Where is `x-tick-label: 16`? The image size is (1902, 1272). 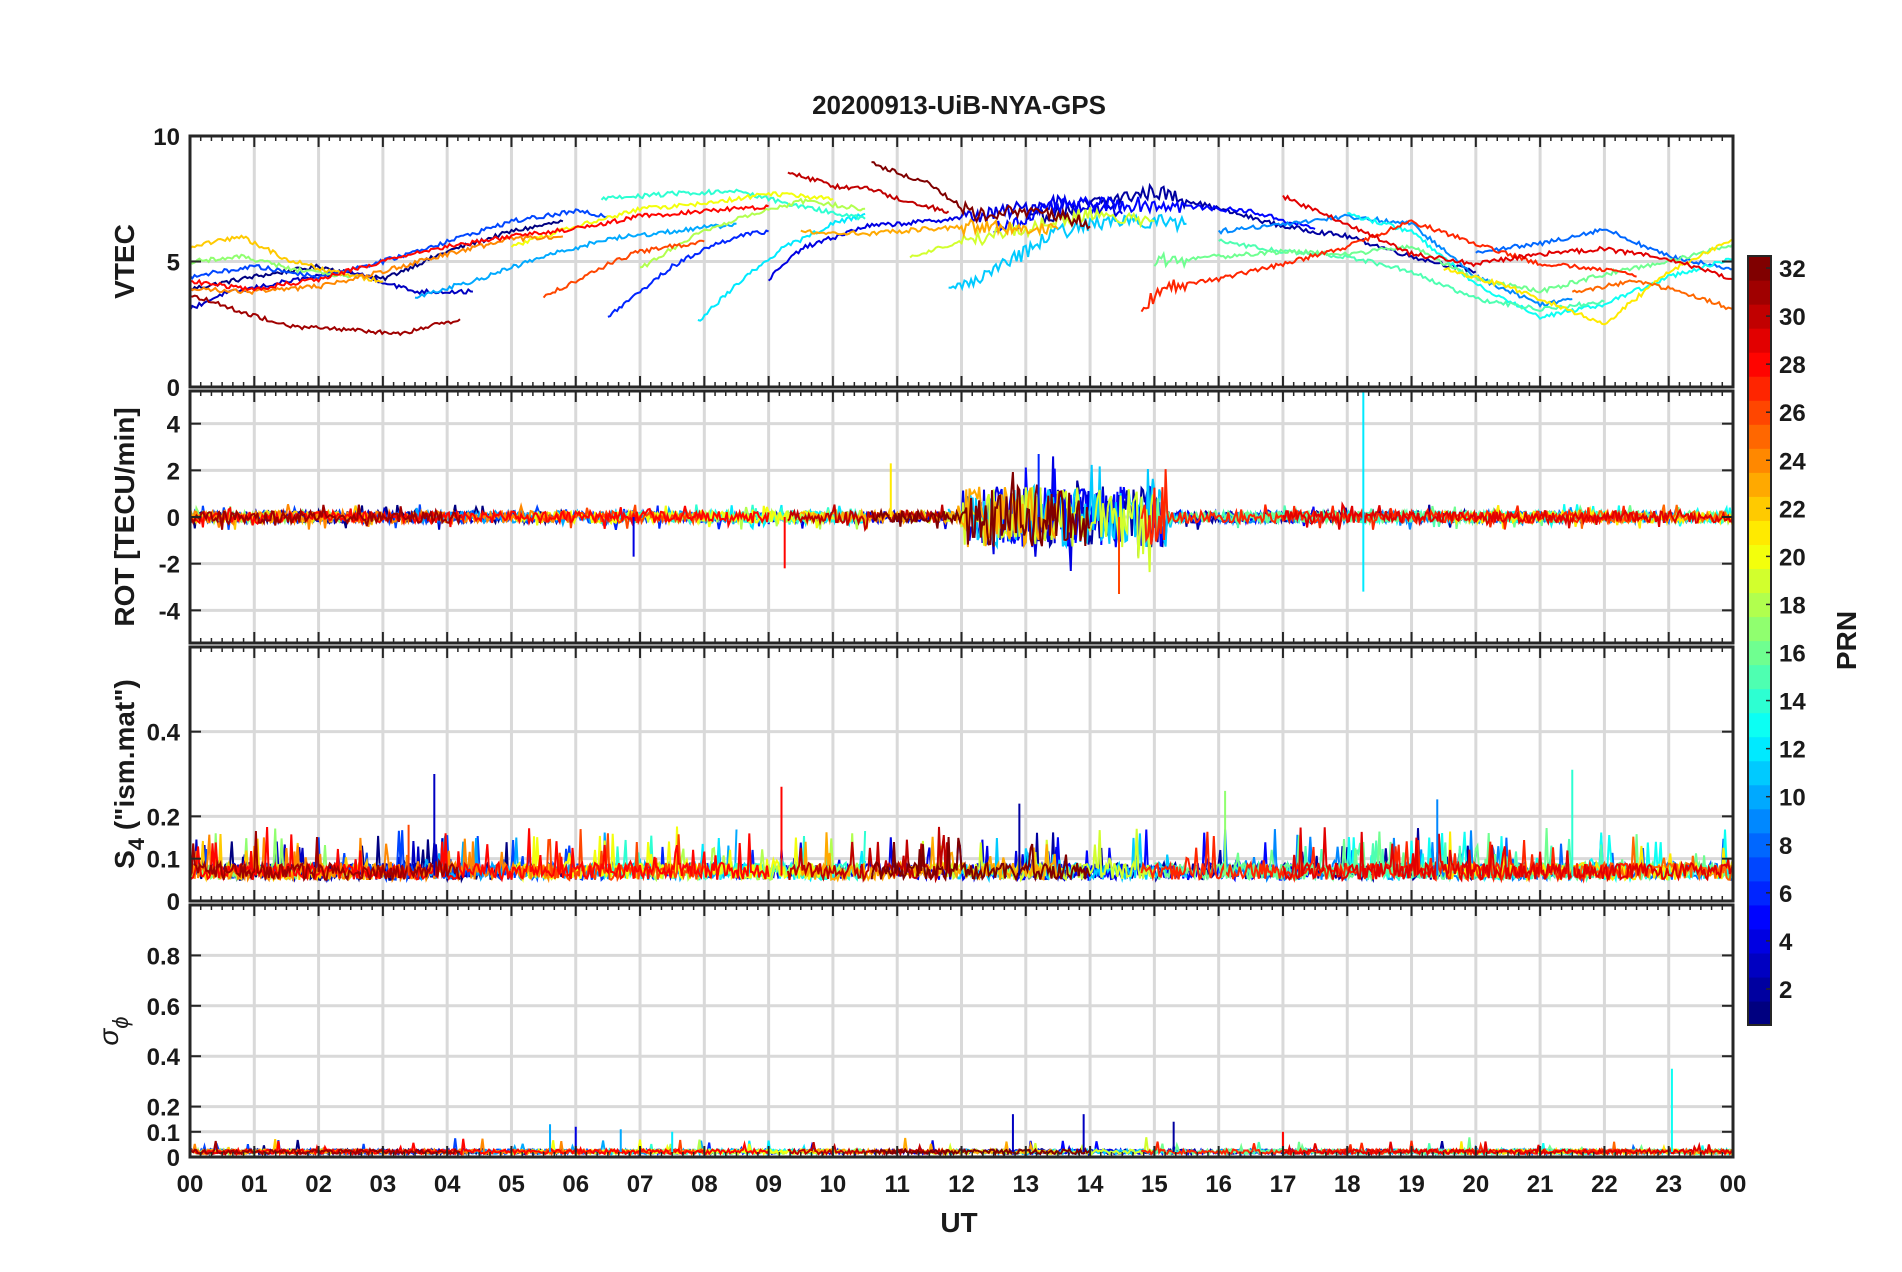
x-tick-label: 16 is located at coordinates (1218, 1184).